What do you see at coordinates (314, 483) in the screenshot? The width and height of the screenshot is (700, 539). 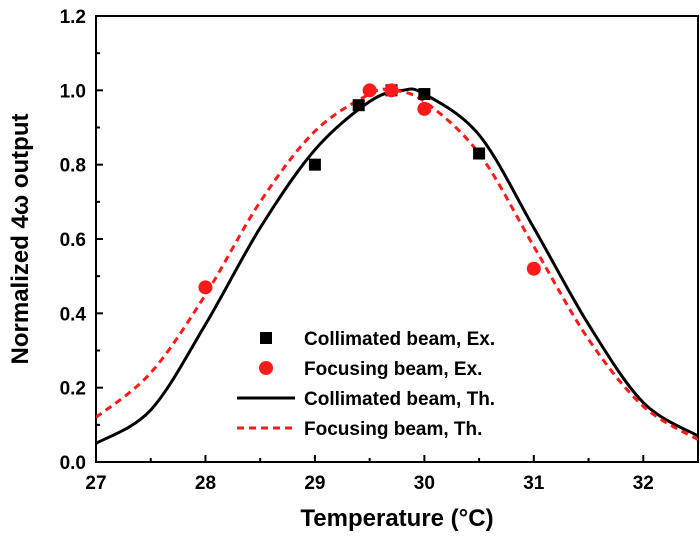 I see `x-tick-label: 29` at bounding box center [314, 483].